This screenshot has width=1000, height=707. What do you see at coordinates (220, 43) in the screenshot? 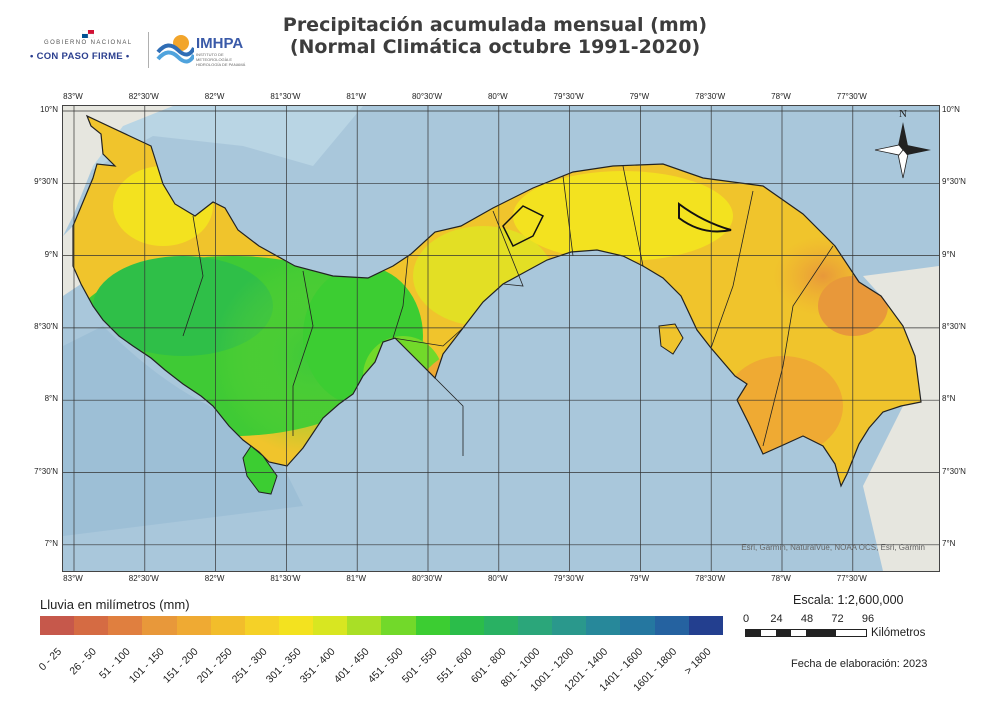
I see `imhpa-name: IMHPA` at bounding box center [220, 43].